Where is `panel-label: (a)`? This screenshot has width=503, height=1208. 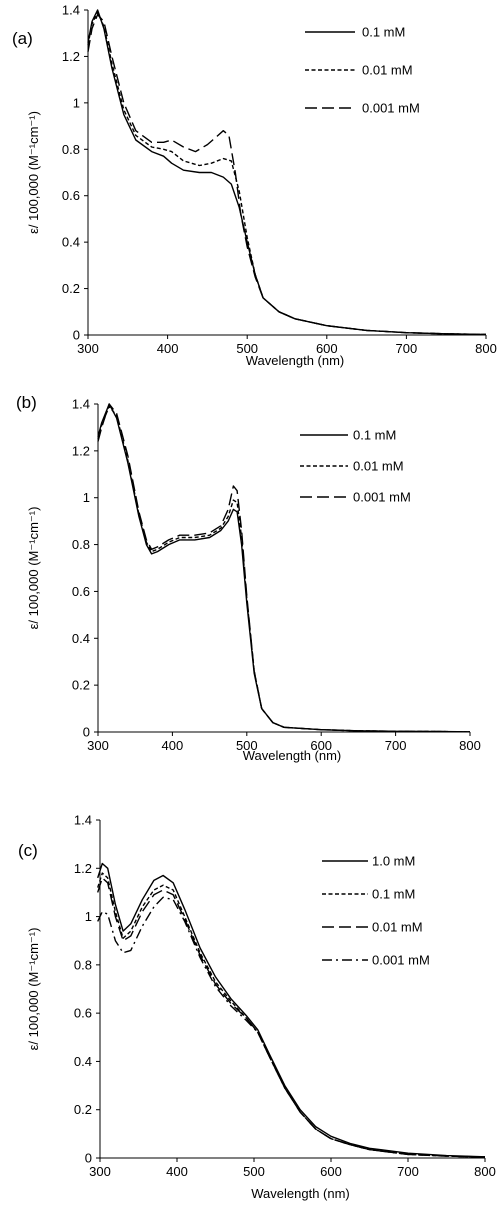
panel-label: (a) is located at coordinates (22, 38).